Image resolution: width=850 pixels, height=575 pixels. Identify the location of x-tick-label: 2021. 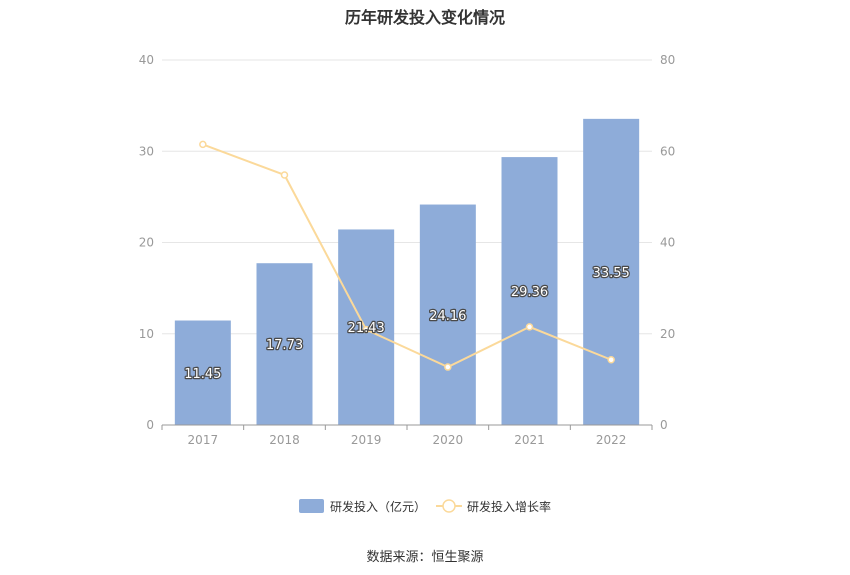
(529, 440).